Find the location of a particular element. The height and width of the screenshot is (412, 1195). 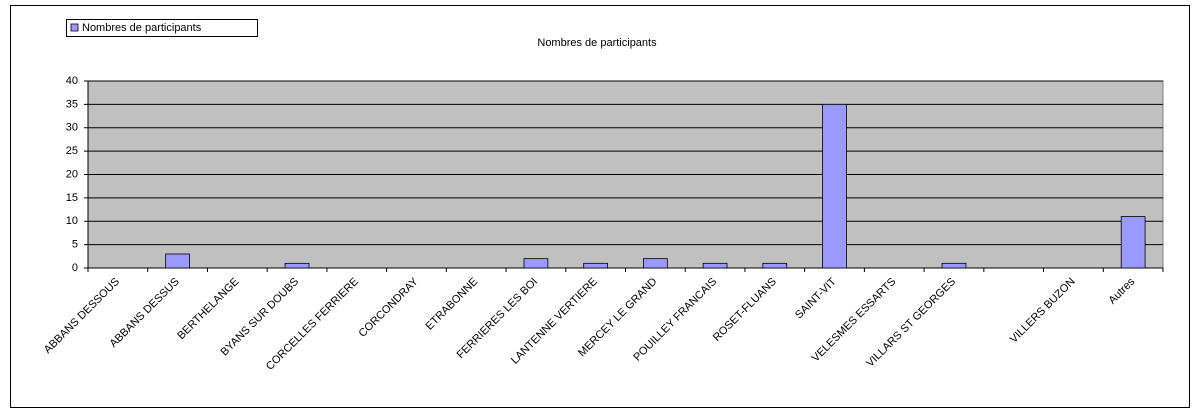

legend-label: Nombres de participants is located at coordinates (142, 28).